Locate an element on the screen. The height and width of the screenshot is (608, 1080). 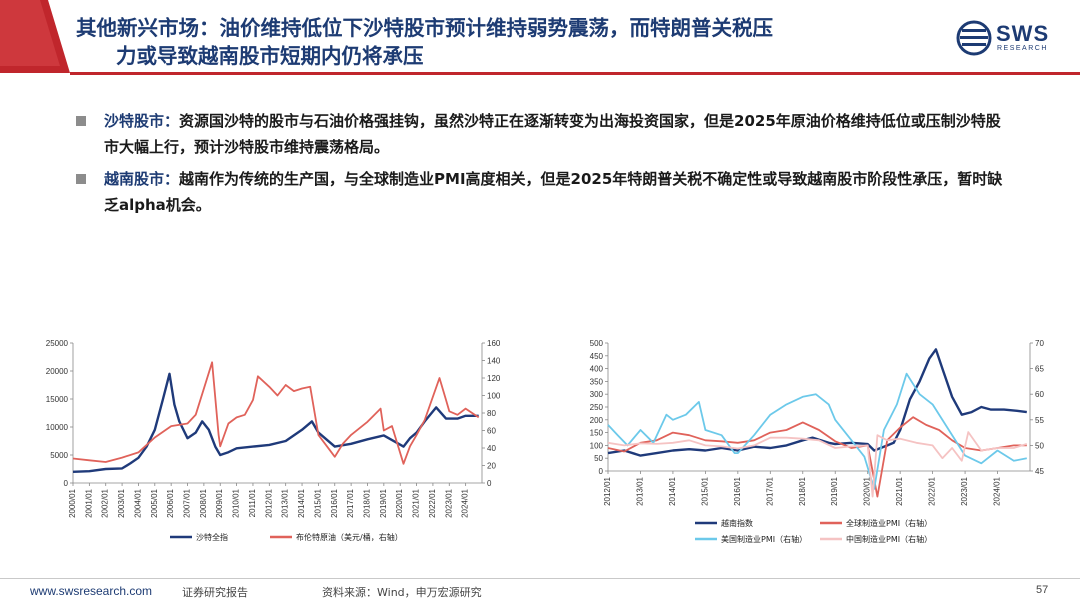
x-tick-label: 2007/01 is located at coordinates (187, 502).